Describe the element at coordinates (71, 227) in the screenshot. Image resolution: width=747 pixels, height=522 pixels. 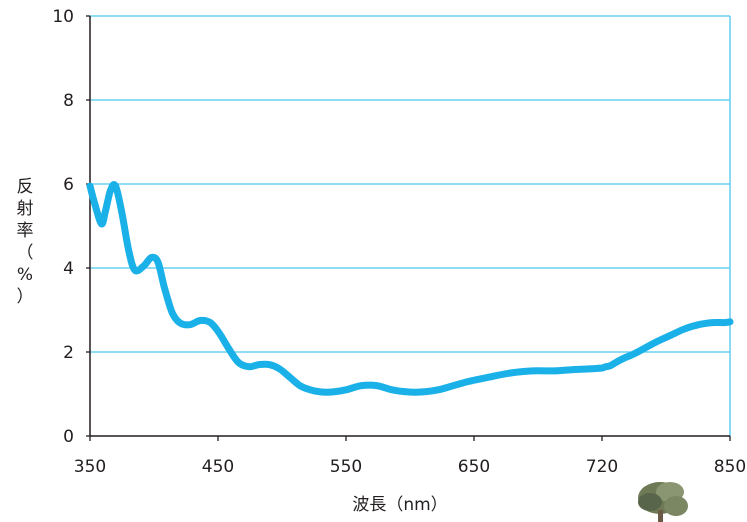
I see `y-tick-labels: 0 2 4 6 8 10` at that location.